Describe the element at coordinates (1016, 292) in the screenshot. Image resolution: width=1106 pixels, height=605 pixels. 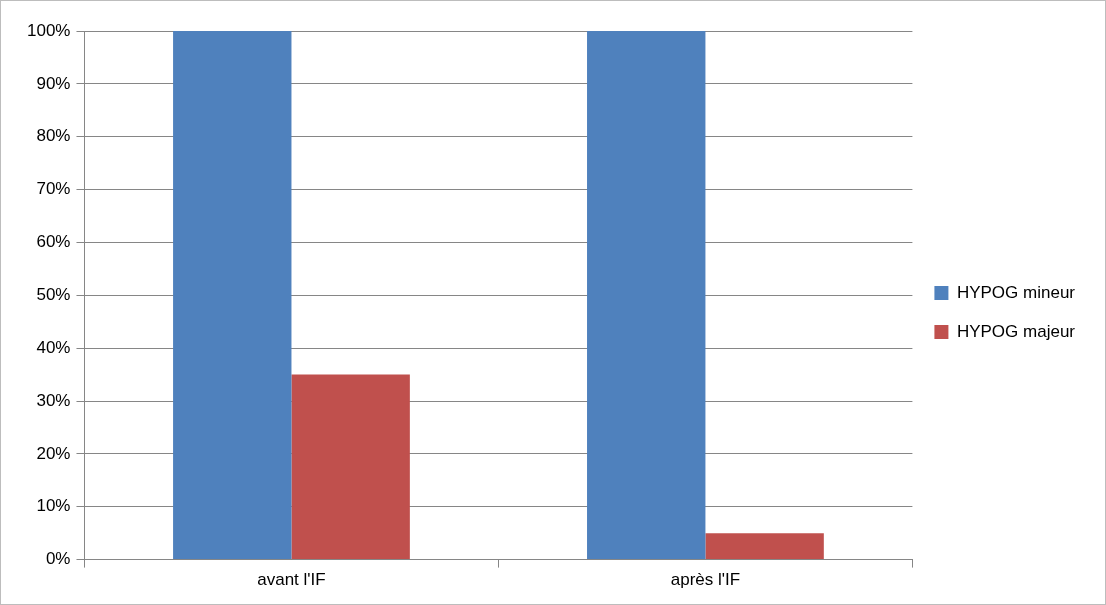
I see `legend-label: HYPOG mineur` at that location.